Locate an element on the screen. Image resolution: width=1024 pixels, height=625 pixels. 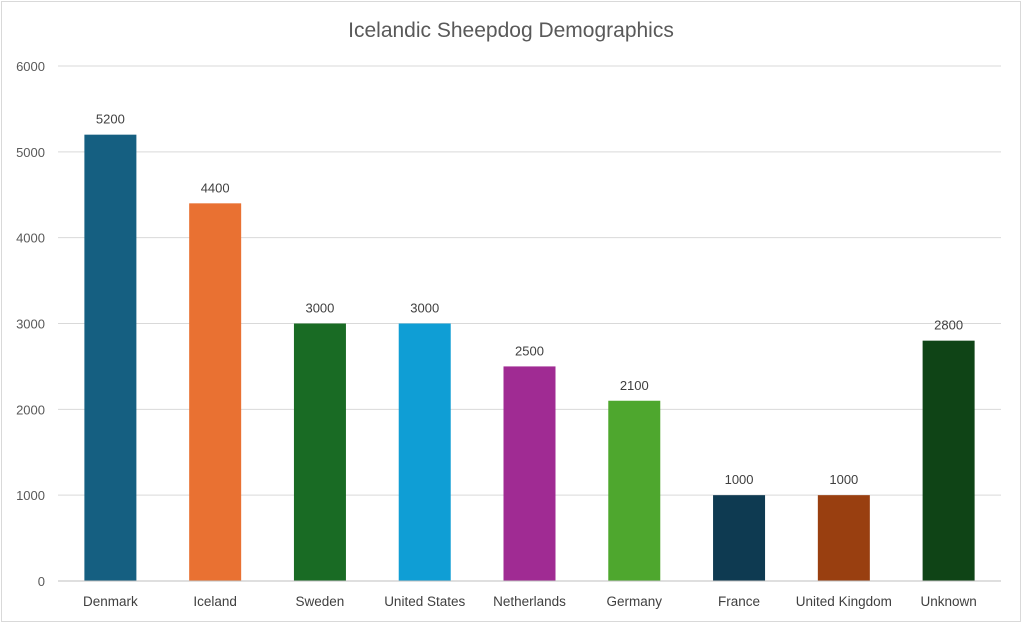
y-tick-label: 2000 is located at coordinates (30, 409).